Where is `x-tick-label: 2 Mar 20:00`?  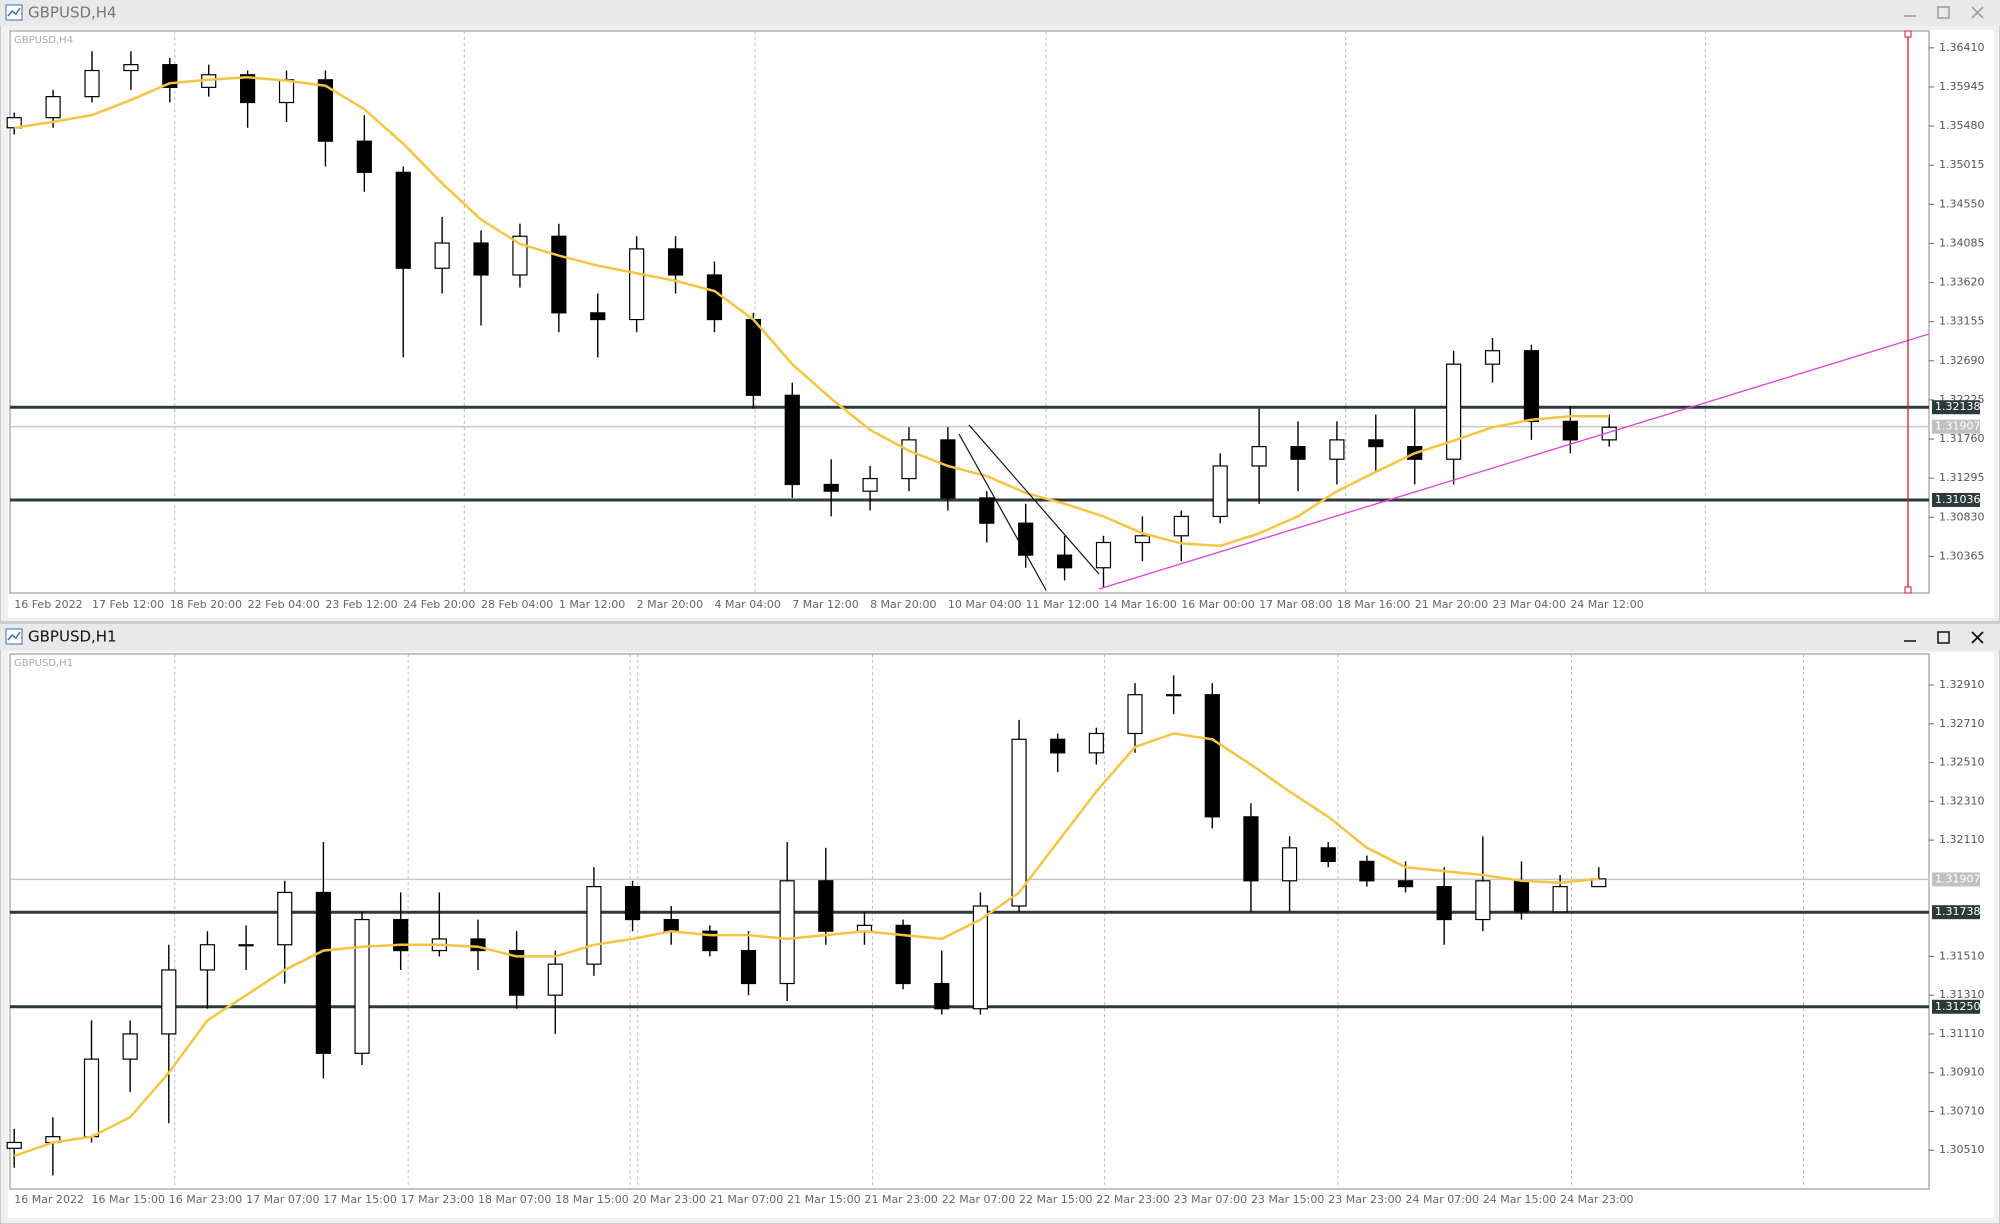
x-tick-label: 2 Mar 20:00 is located at coordinates (670, 604).